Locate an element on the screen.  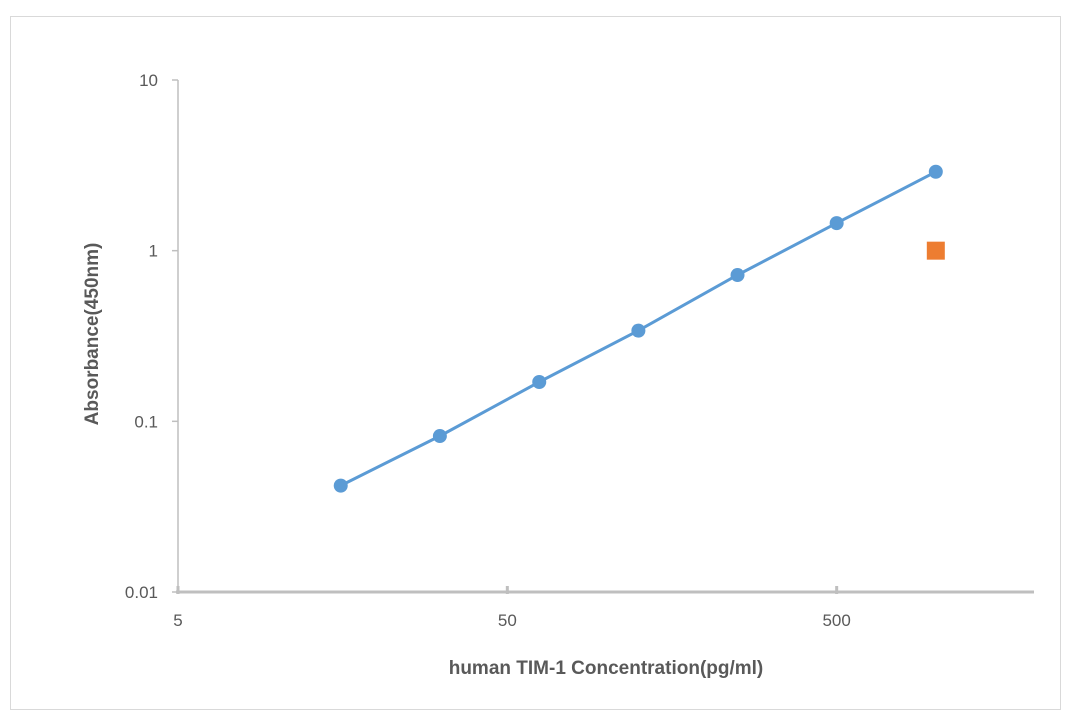
x-axis-title: human TIM-1 Concentration(pg/ml) is located at coordinates (606, 668).